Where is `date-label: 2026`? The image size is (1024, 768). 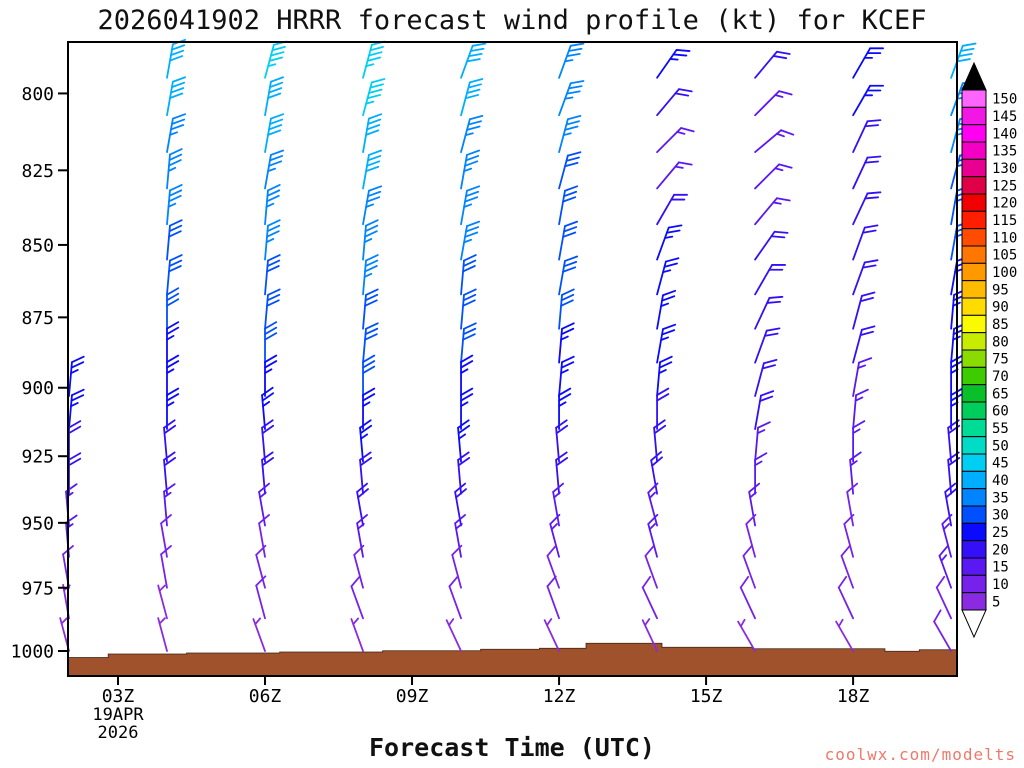
date-label: 2026 is located at coordinates (118, 733).